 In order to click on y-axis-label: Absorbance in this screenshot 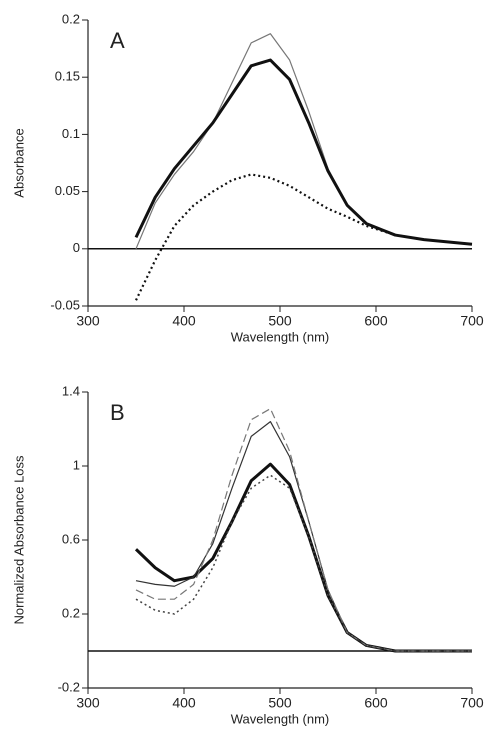, I will do `click(18, 162)`.